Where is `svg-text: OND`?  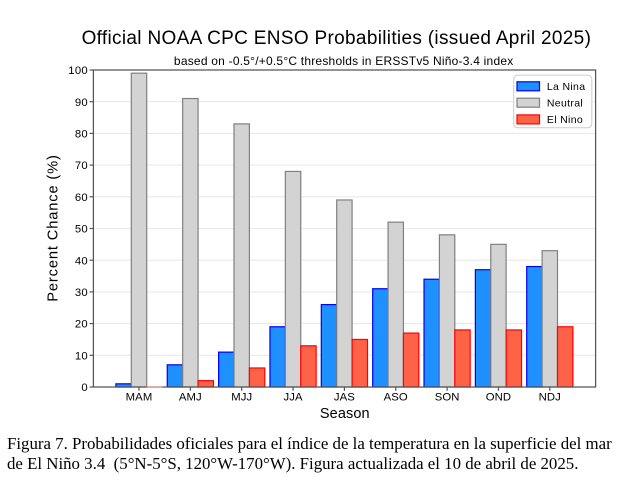 svg-text: OND is located at coordinates (498, 397).